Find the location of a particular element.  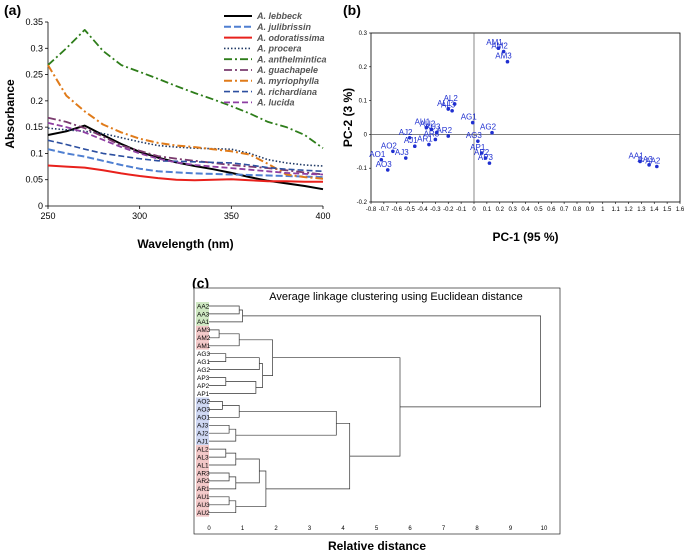

legend-label: A. myriophylla is located at coordinates (287, 81).